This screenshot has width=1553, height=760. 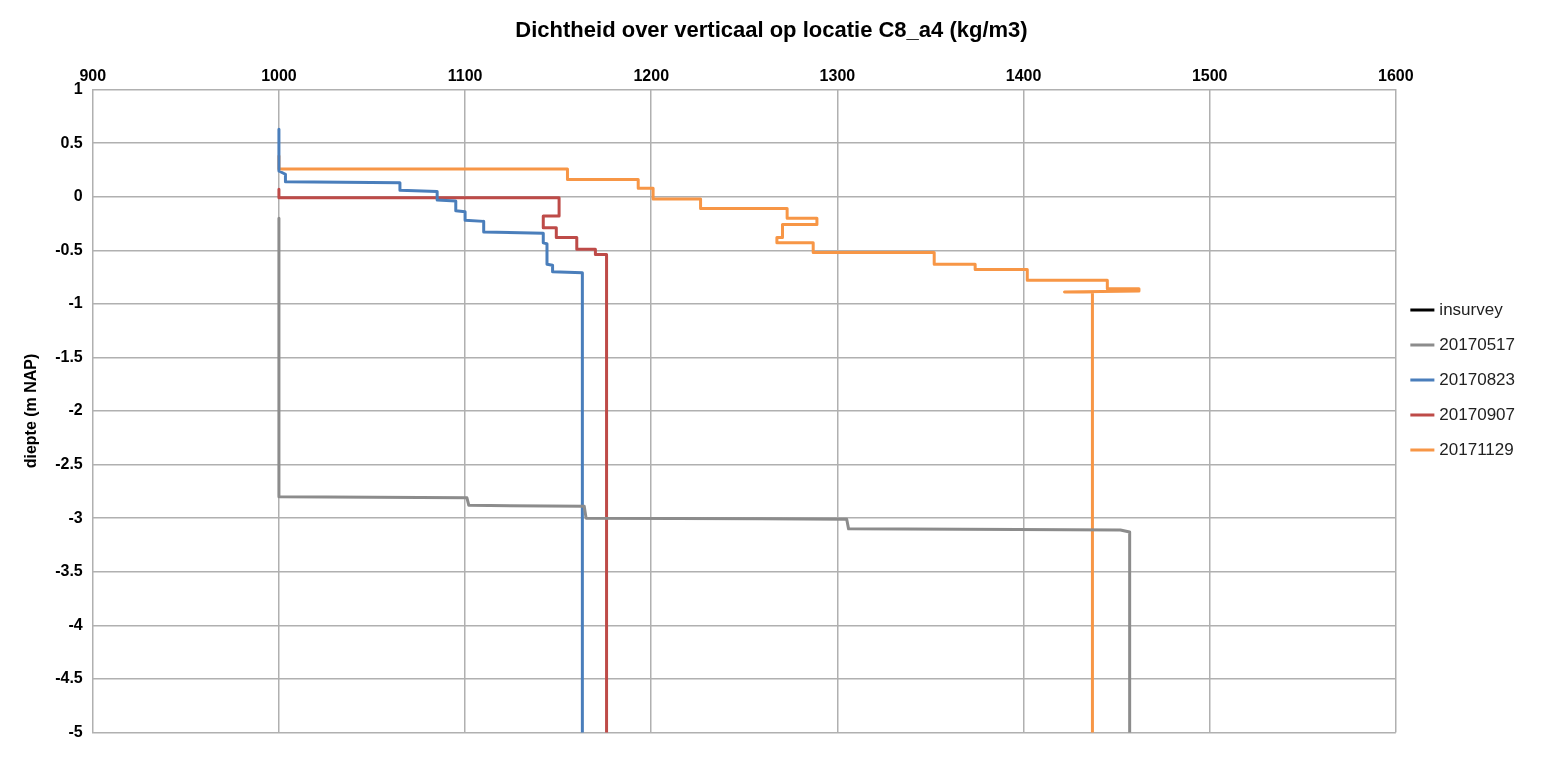 What do you see at coordinates (1476, 449) in the screenshot?
I see `legend-label: 20171129` at bounding box center [1476, 449].